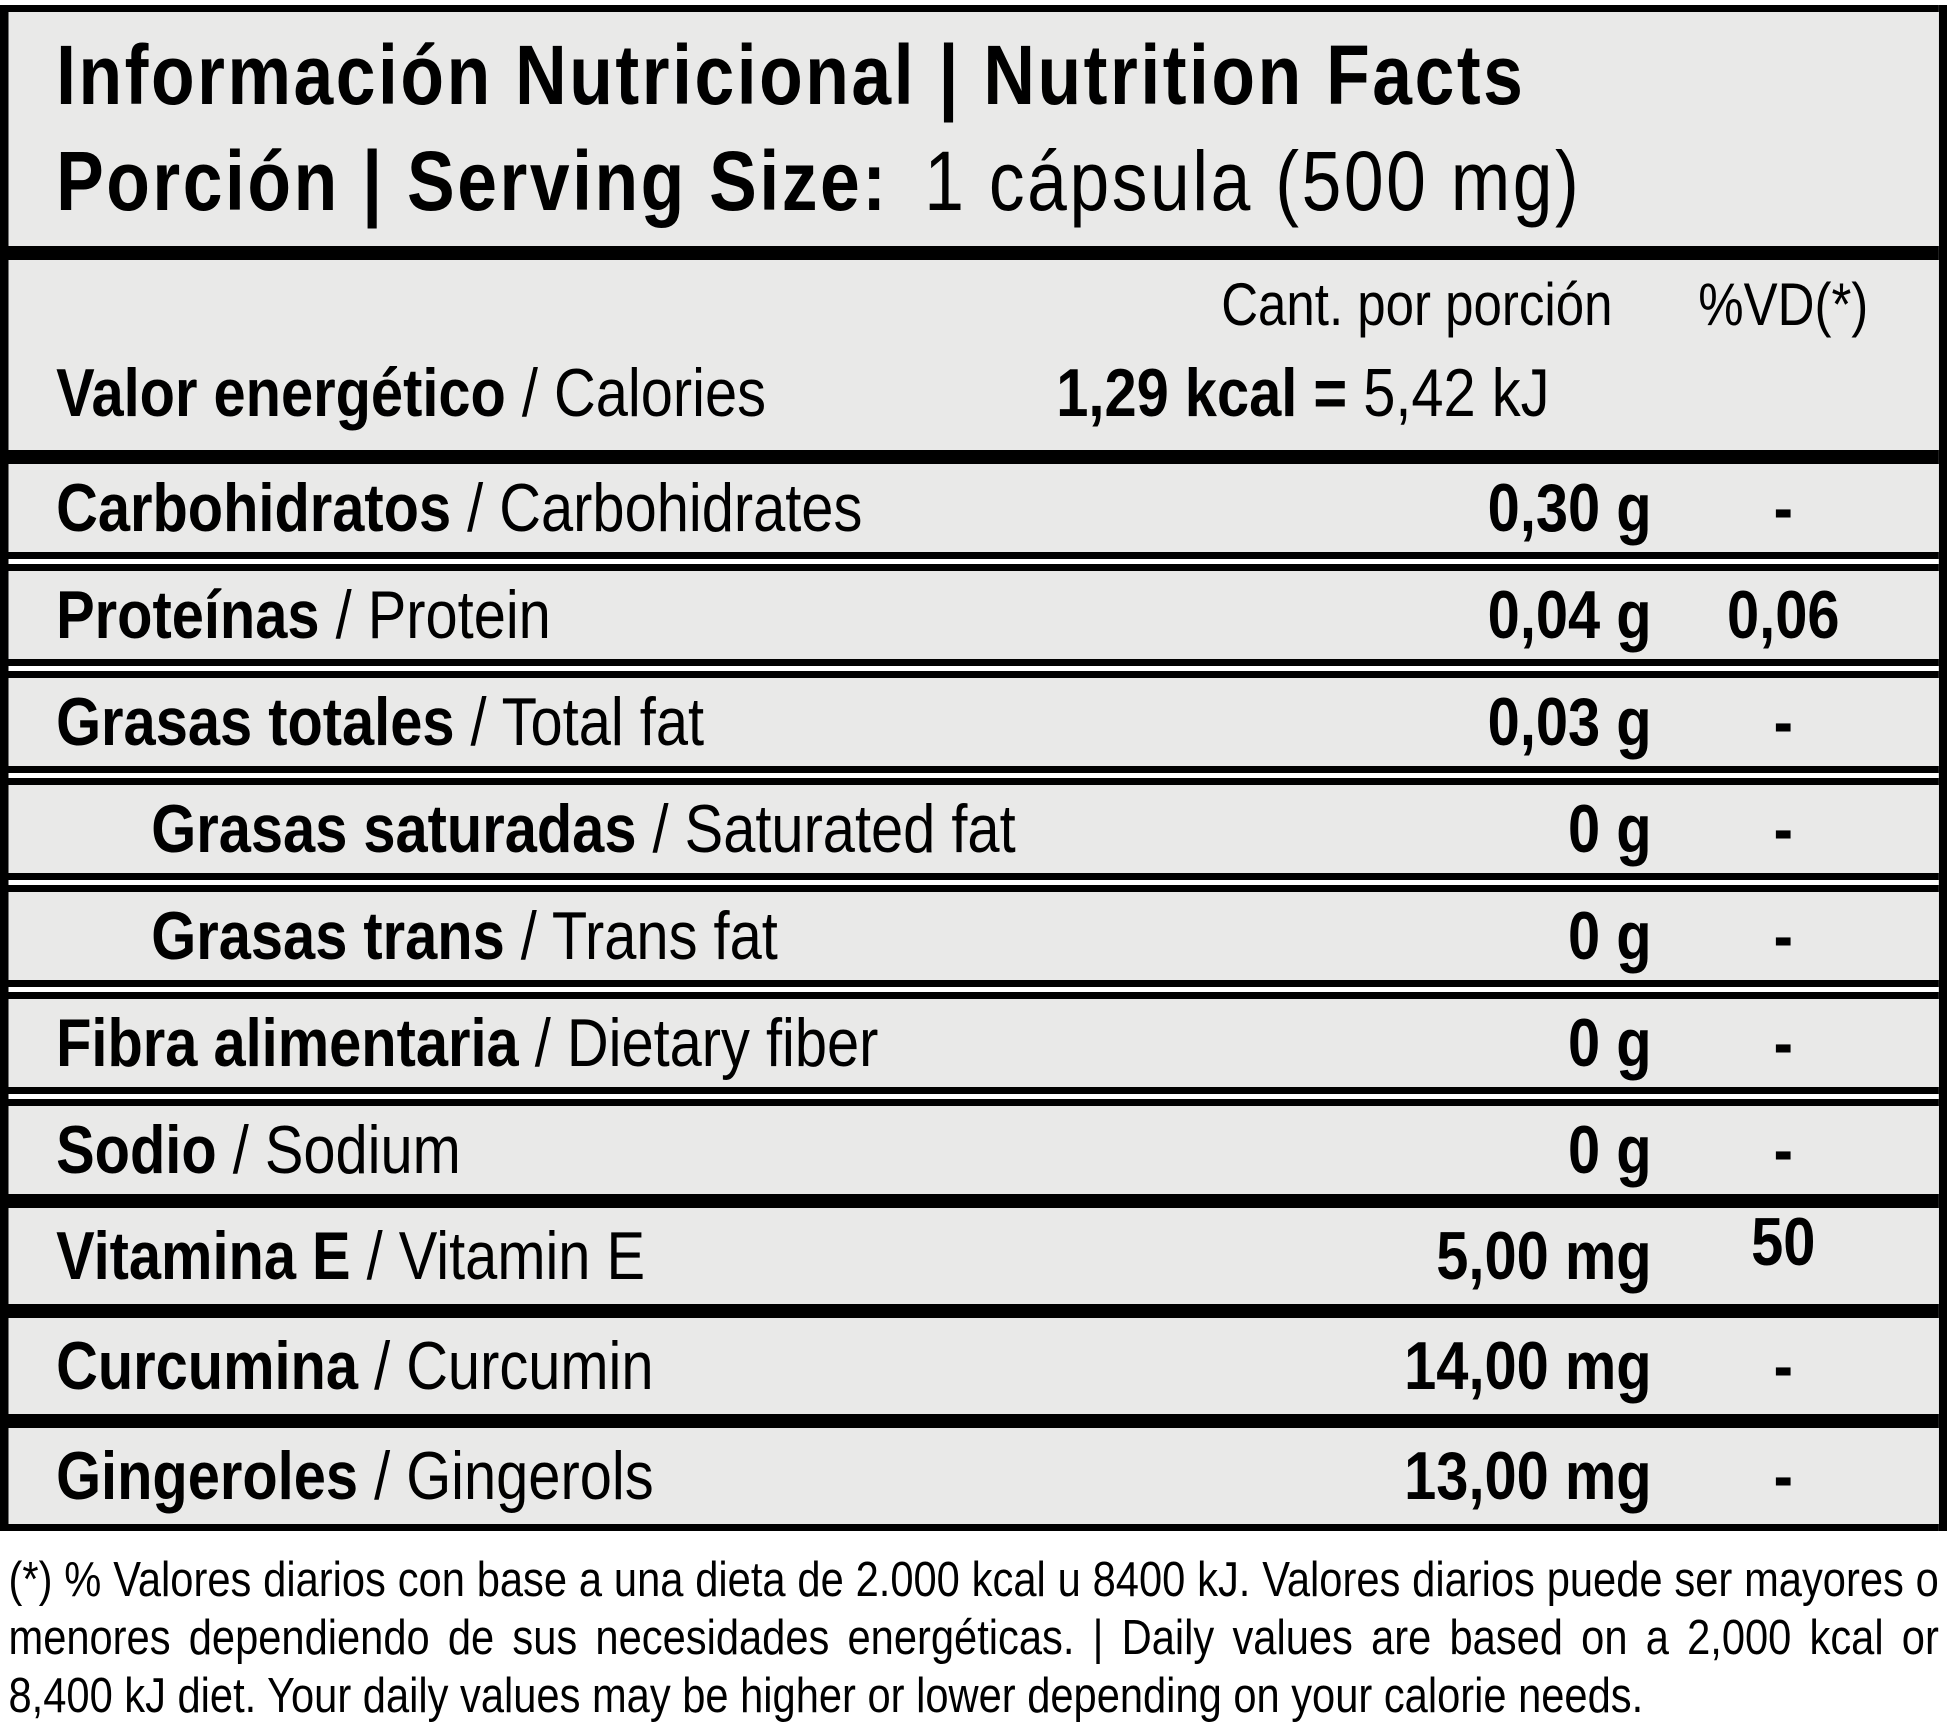 The image size is (1947, 1725). I want to click on row-label: Proteínas / Protein, so click(772, 615).